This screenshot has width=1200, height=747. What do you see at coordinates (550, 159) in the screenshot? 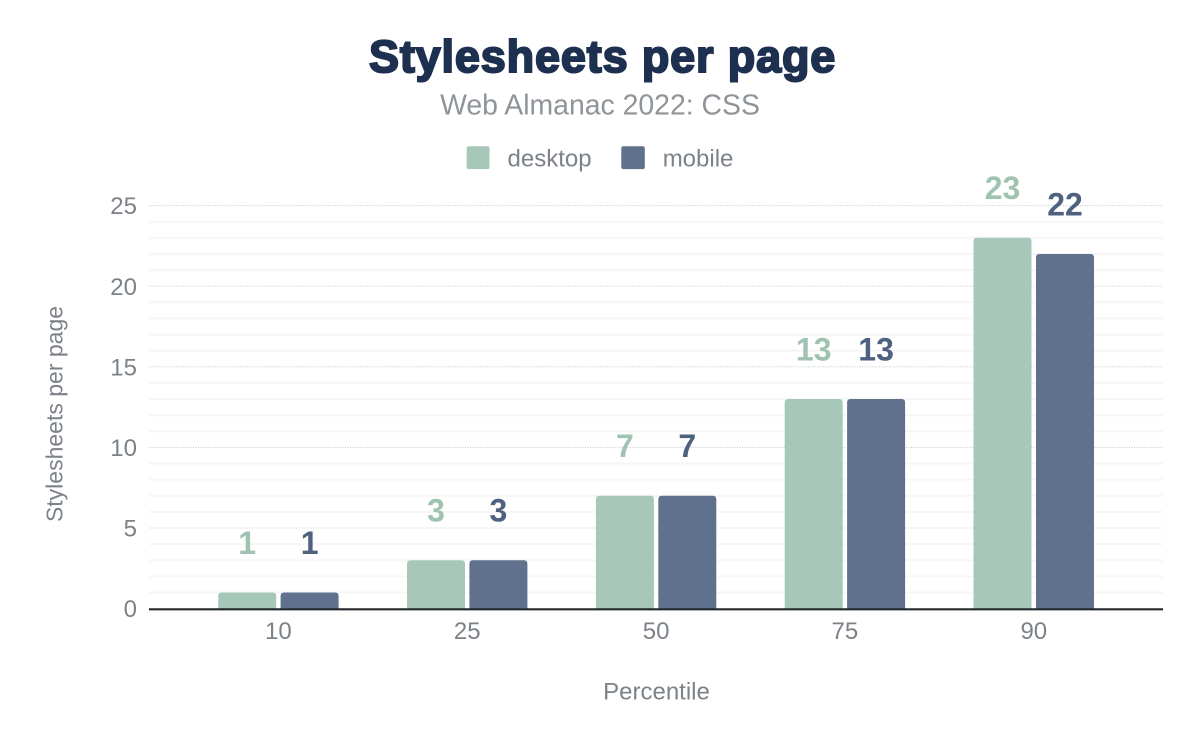
I see `svg-text: desktop` at bounding box center [550, 159].